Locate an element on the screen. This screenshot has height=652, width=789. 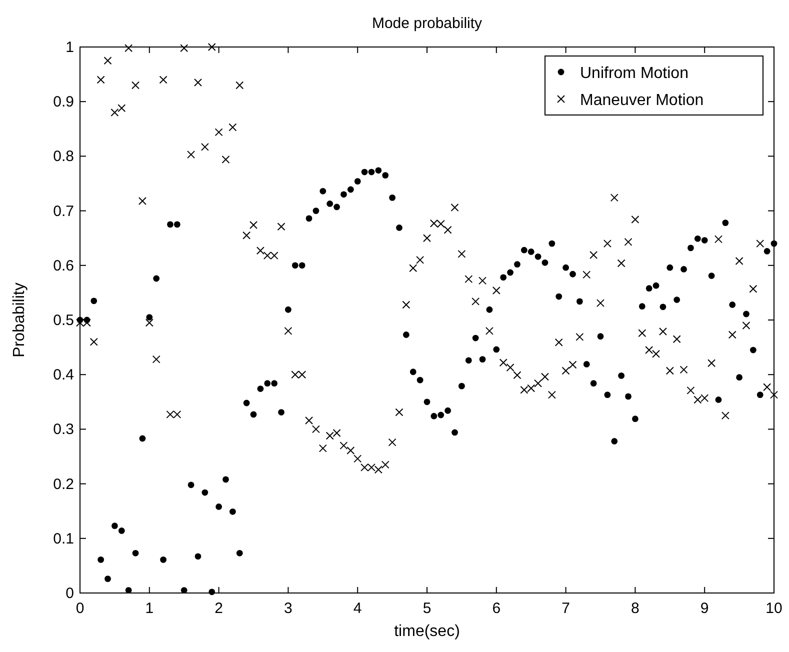
x-tick-label: 8 is located at coordinates (635, 608).